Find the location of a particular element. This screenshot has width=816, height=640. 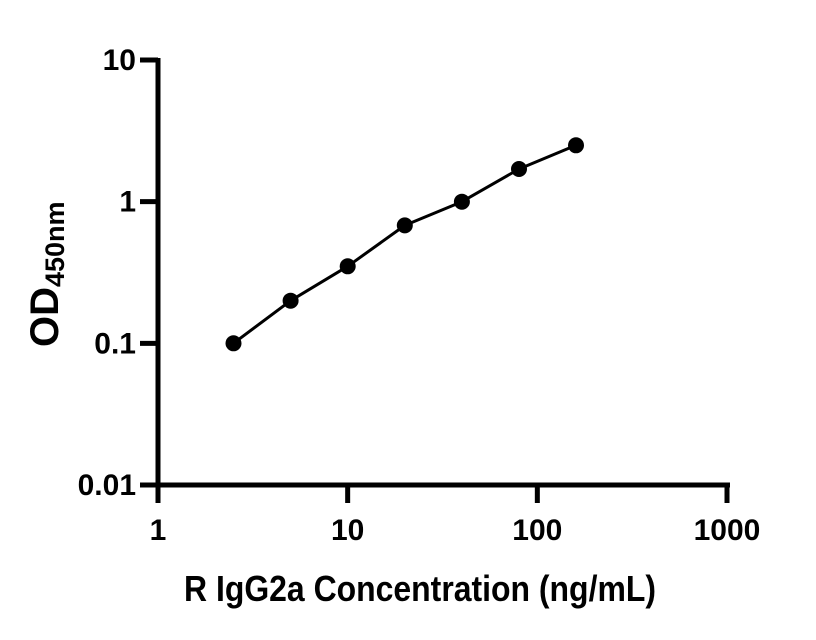

y-axis-title-subscript: 450nm is located at coordinates (55, 244).